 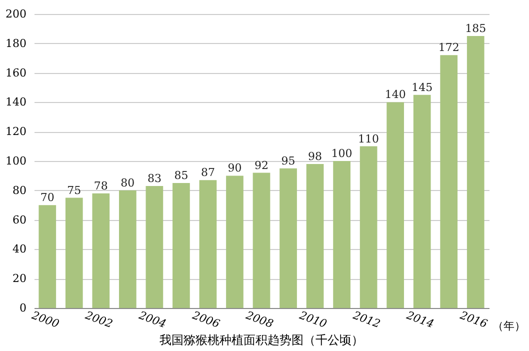 I want to click on data-label: 95, so click(x=288, y=161).